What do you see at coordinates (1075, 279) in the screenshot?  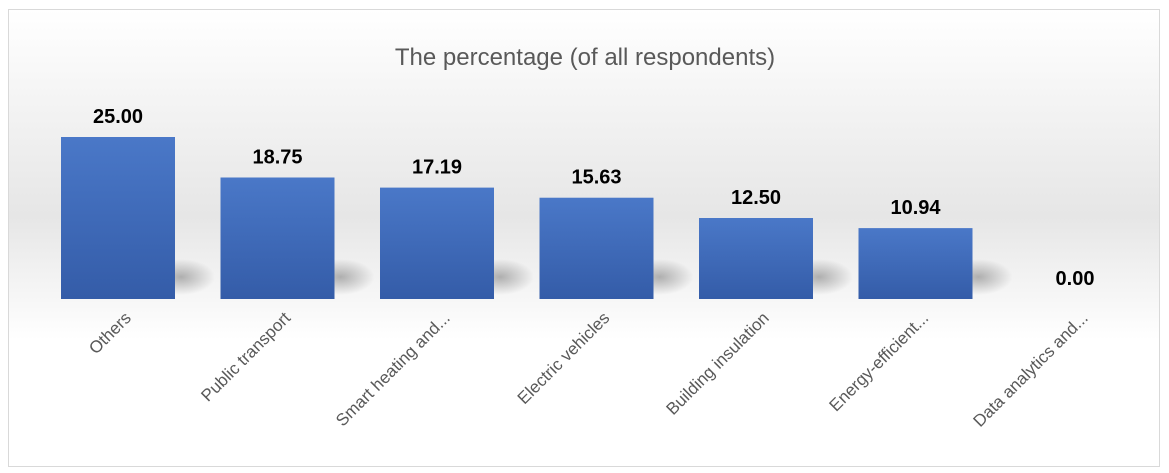 I see `data-label: 0.00` at bounding box center [1075, 279].